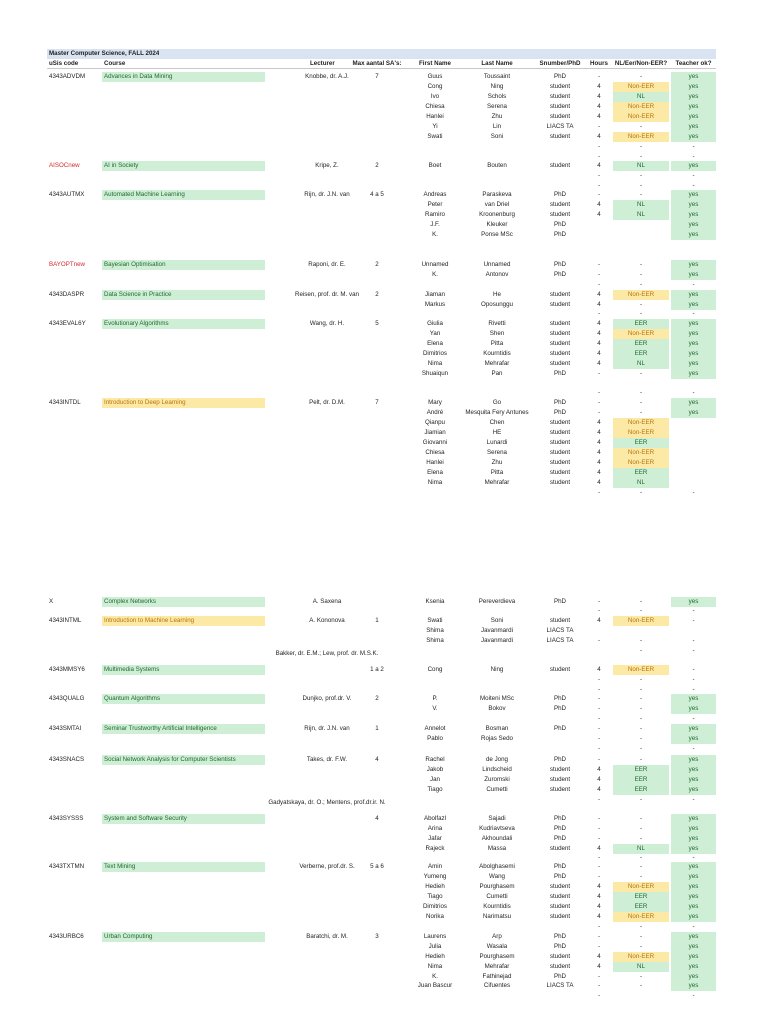  What do you see at coordinates (435, 194) in the screenshot?
I see `first-name: Andreas` at bounding box center [435, 194].